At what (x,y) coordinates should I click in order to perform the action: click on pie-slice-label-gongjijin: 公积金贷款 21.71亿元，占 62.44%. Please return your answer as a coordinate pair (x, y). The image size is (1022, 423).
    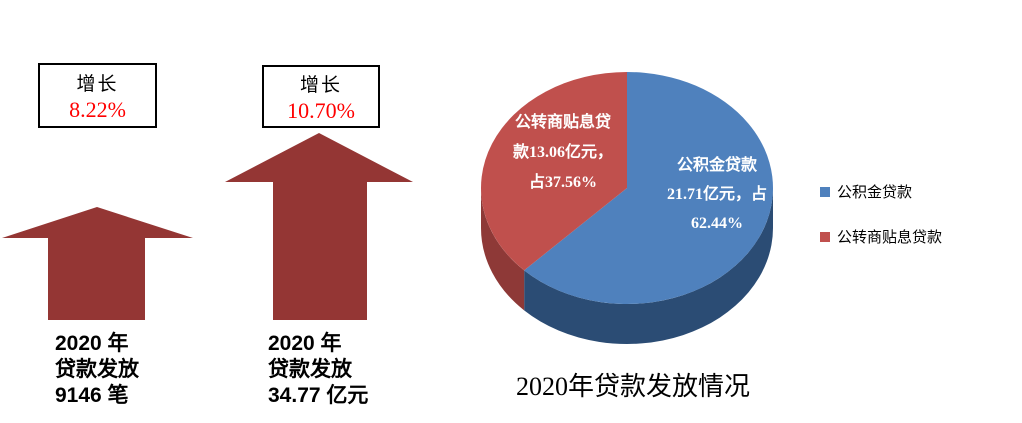
    Looking at the image, I should click on (717, 194).